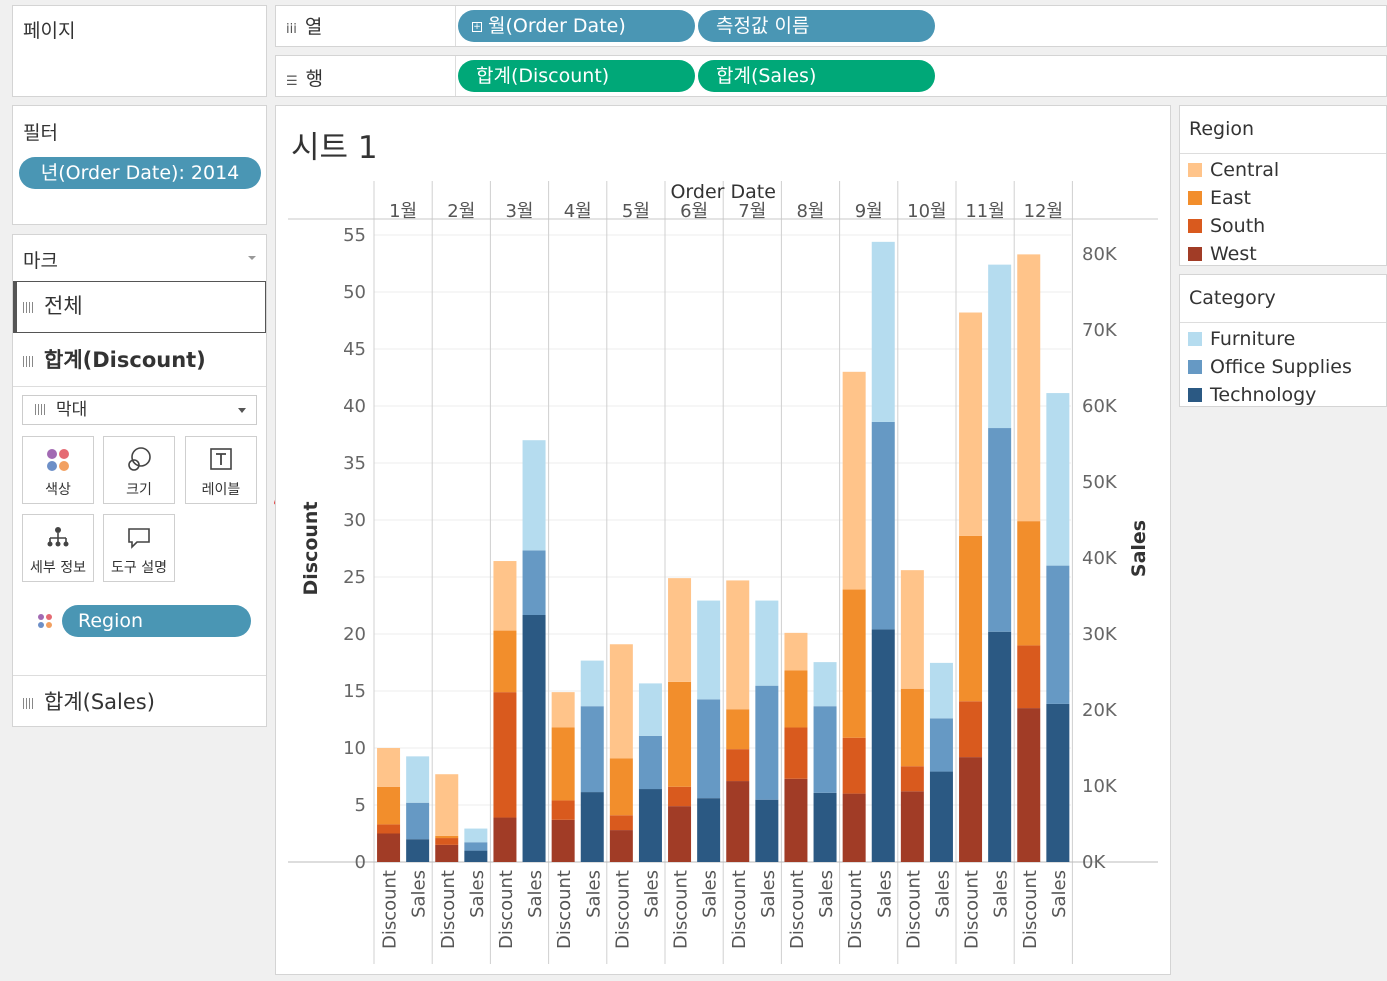 This screenshot has height=981, width=1387. Describe the element at coordinates (816, 76) in the screenshot. I see `rows-pill-sales: 합계(Sales)` at that location.